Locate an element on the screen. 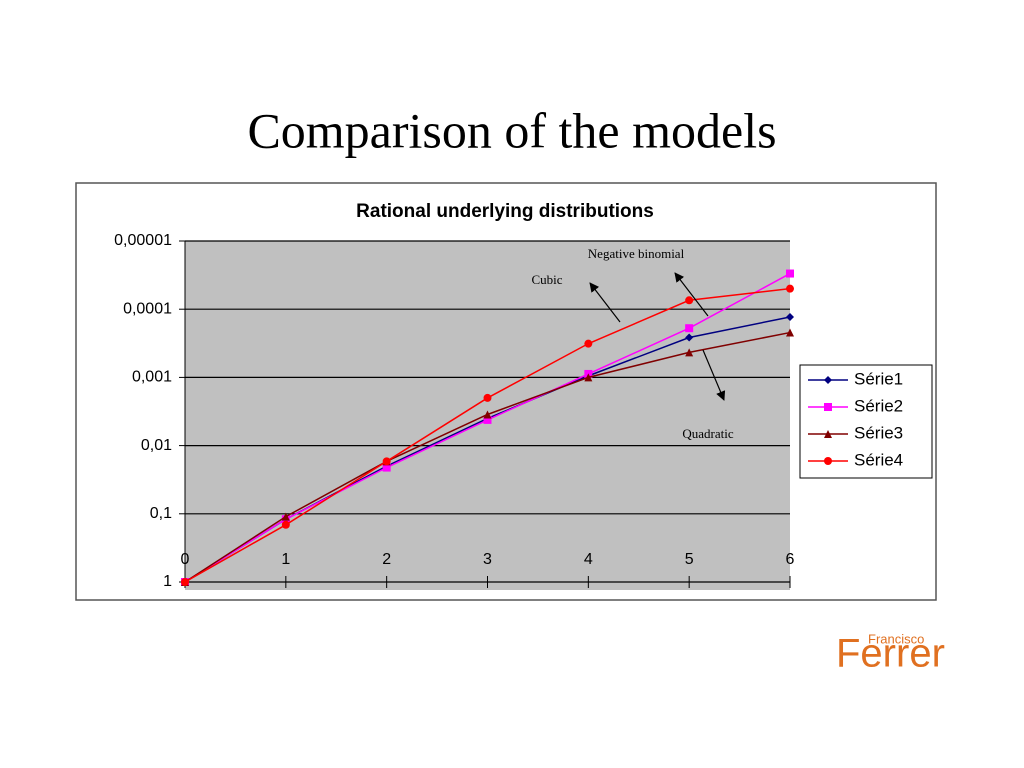 The width and height of the screenshot is (1024, 768). y-tick-label: 0,01 is located at coordinates (156, 445).